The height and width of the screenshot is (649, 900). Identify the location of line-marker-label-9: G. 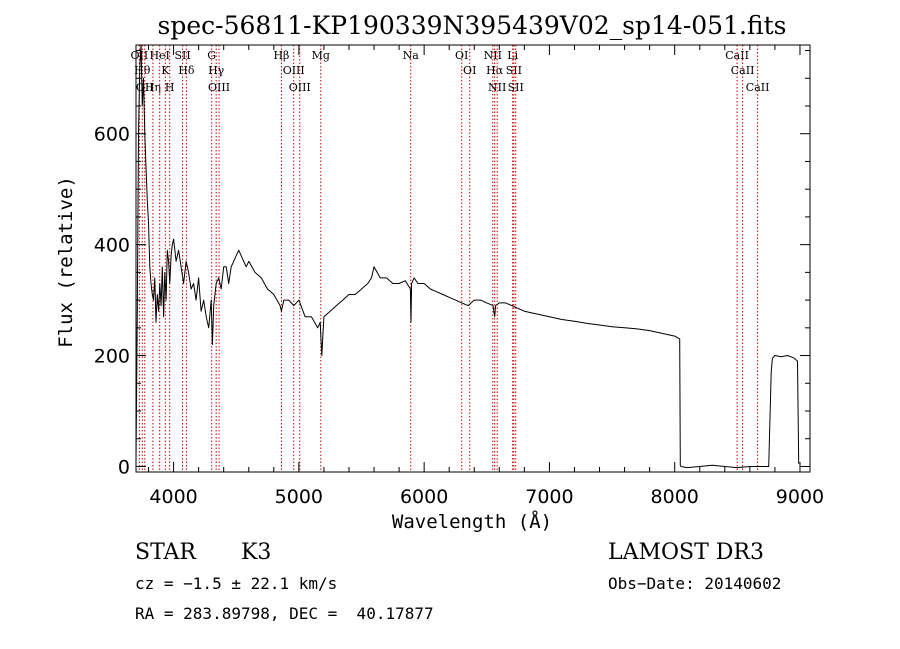
(211, 55).